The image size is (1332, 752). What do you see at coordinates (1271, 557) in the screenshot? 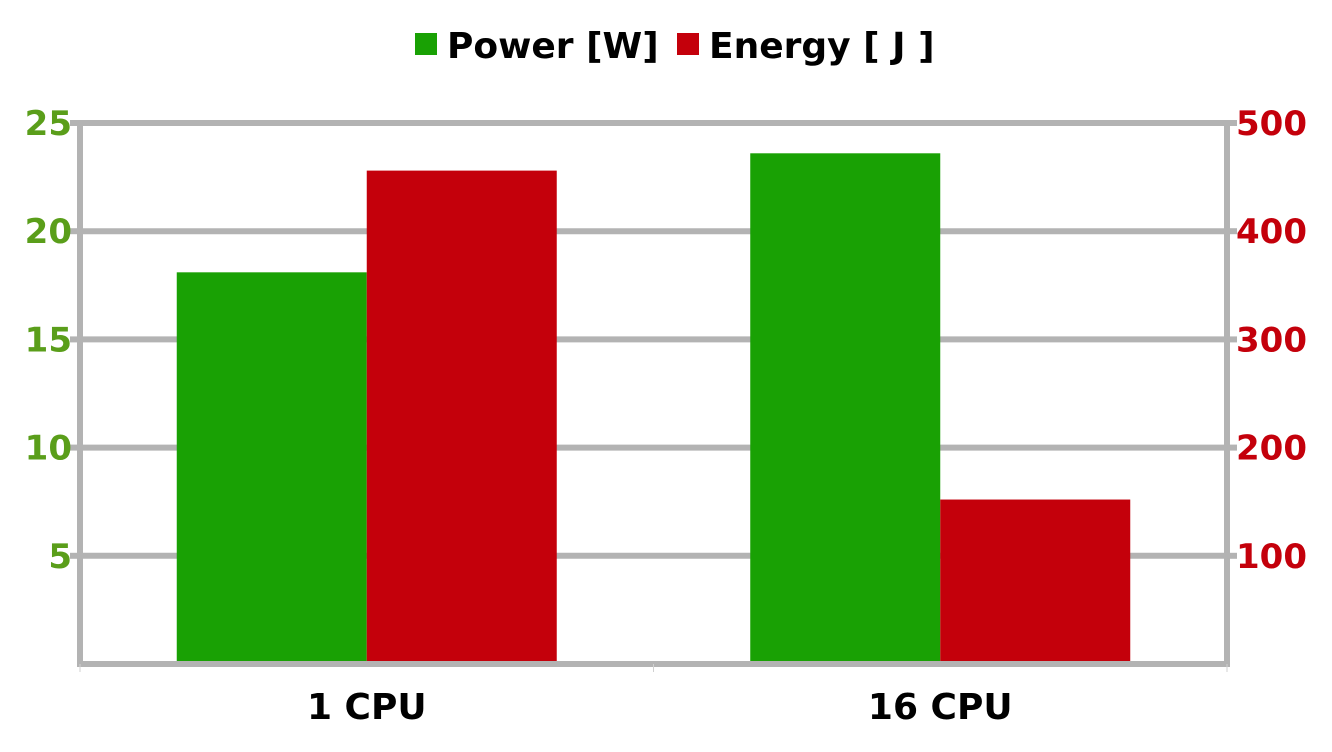
I see `right-tick-label: 100` at bounding box center [1271, 557].